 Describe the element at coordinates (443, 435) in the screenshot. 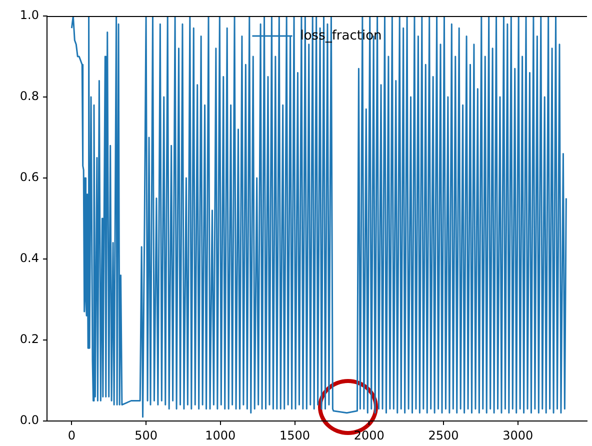

I see `x-tick-label: 2500` at that location.